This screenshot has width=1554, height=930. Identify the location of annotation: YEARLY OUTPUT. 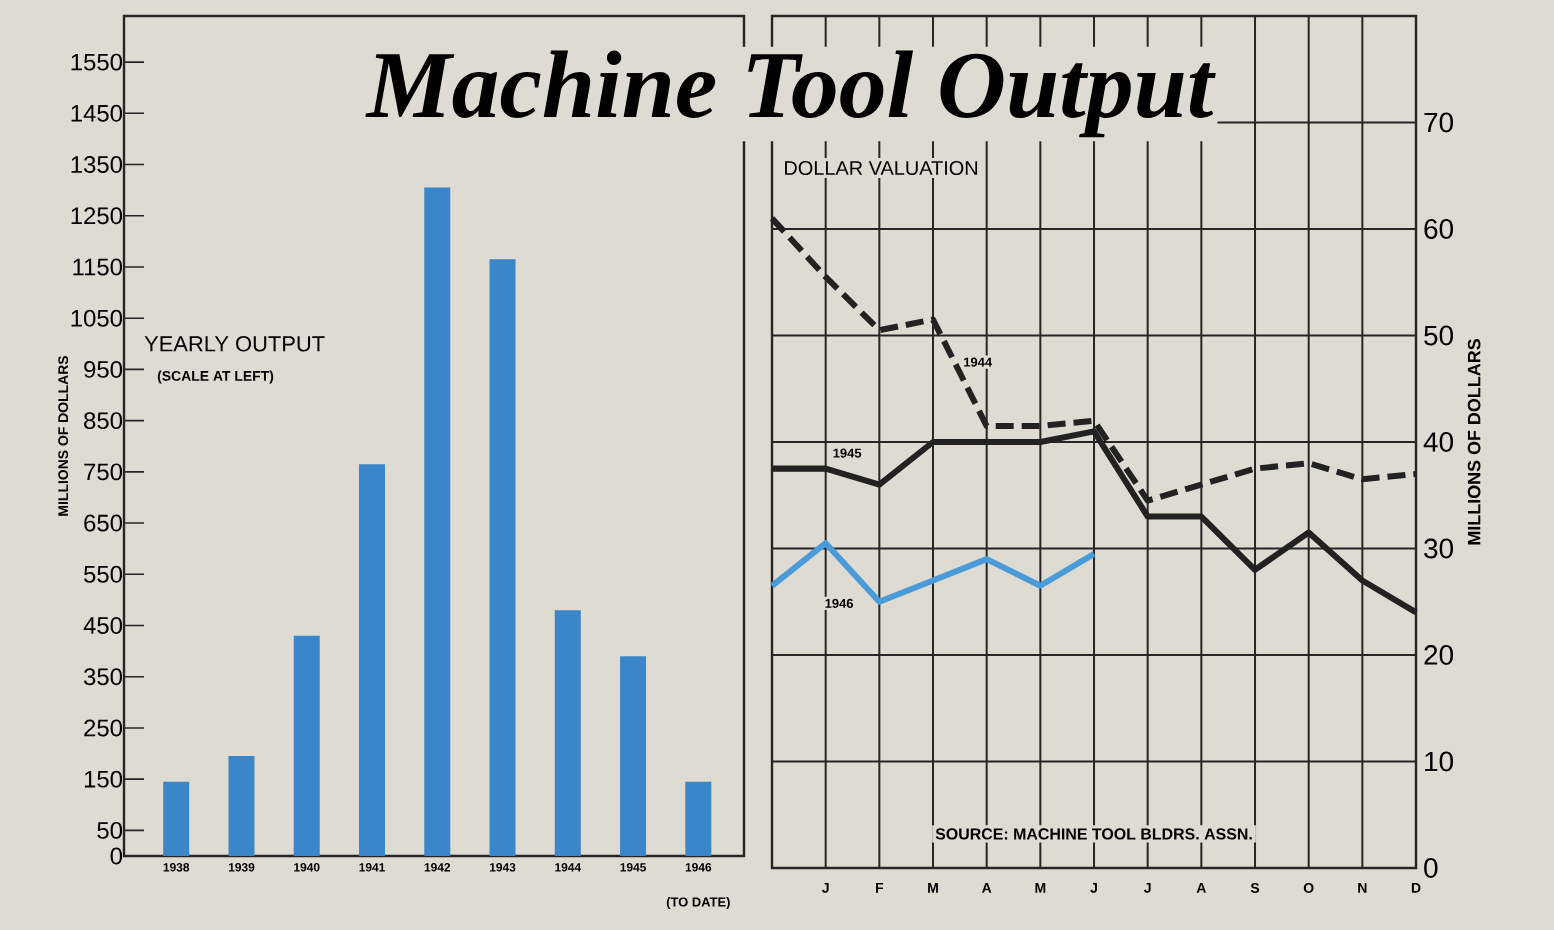
(234, 344).